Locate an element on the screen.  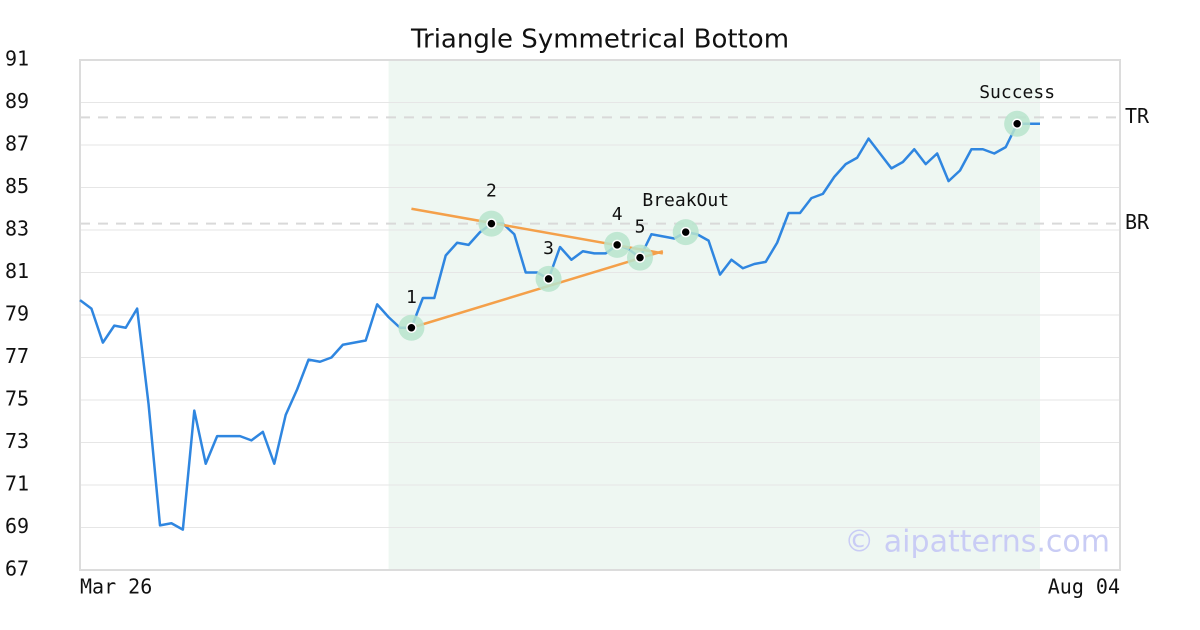
point-label: Success is located at coordinates (1017, 92).